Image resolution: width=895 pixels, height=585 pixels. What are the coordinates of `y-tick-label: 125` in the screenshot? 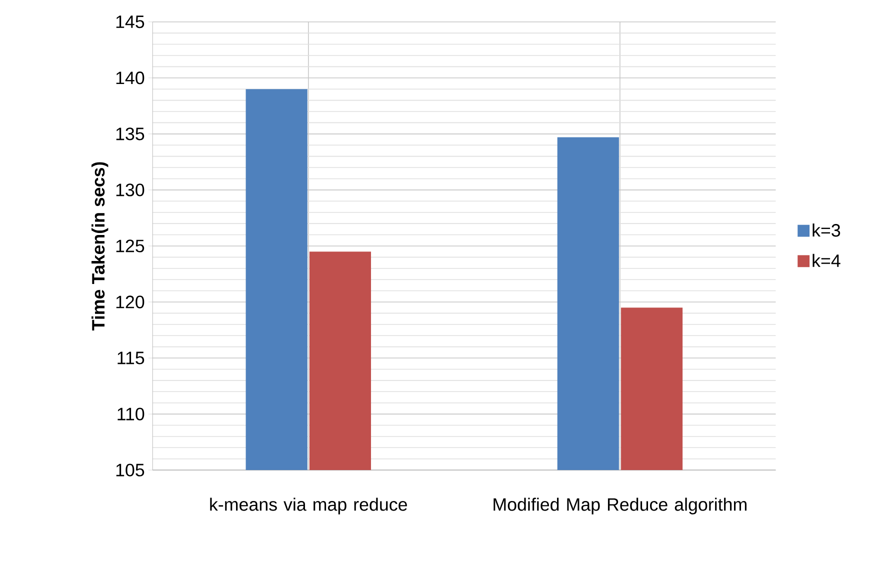 It's located at (130, 245).